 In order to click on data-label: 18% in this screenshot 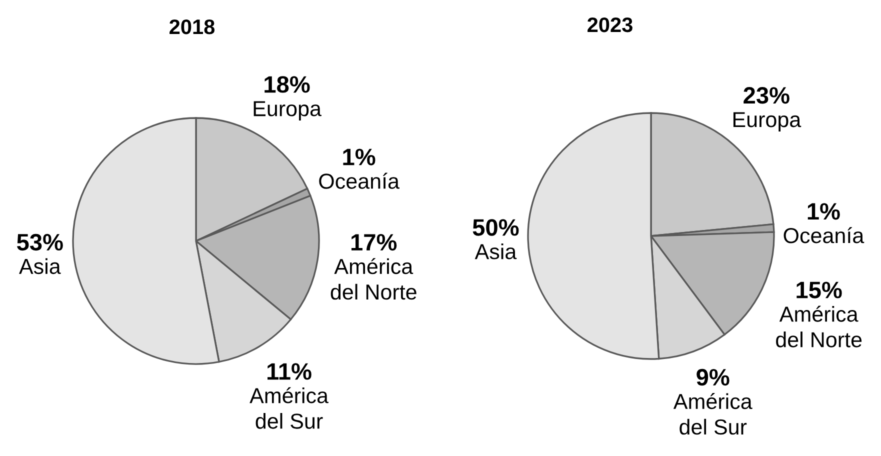, I will do `click(287, 84)`.